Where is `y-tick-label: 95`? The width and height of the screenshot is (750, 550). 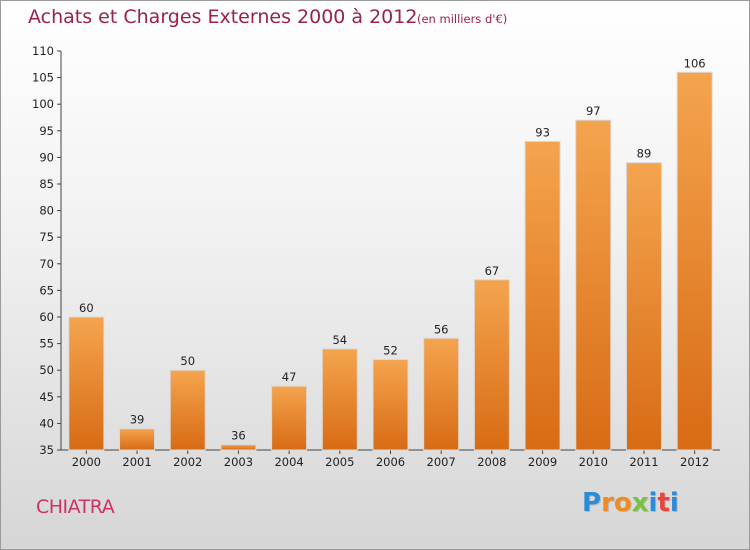
y-tick-label: 95 is located at coordinates (46, 131).